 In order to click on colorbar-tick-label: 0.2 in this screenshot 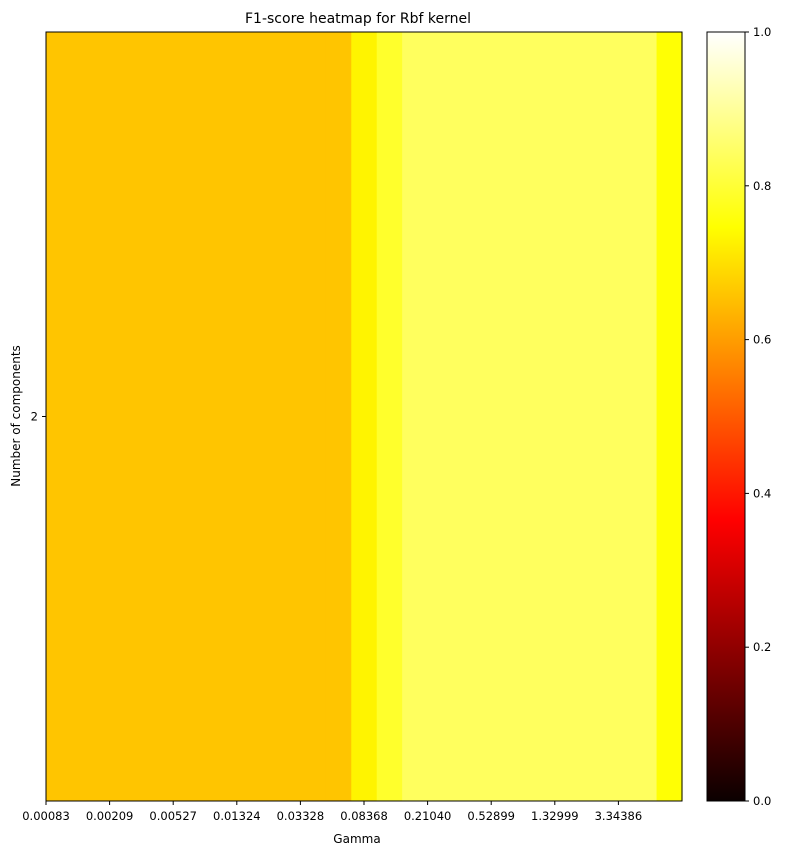, I will do `click(762, 647)`.